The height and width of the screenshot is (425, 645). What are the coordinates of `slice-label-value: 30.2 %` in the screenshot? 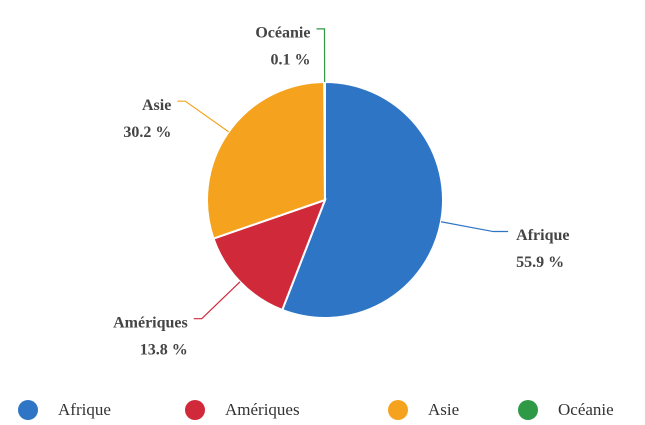 It's located at (147, 132).